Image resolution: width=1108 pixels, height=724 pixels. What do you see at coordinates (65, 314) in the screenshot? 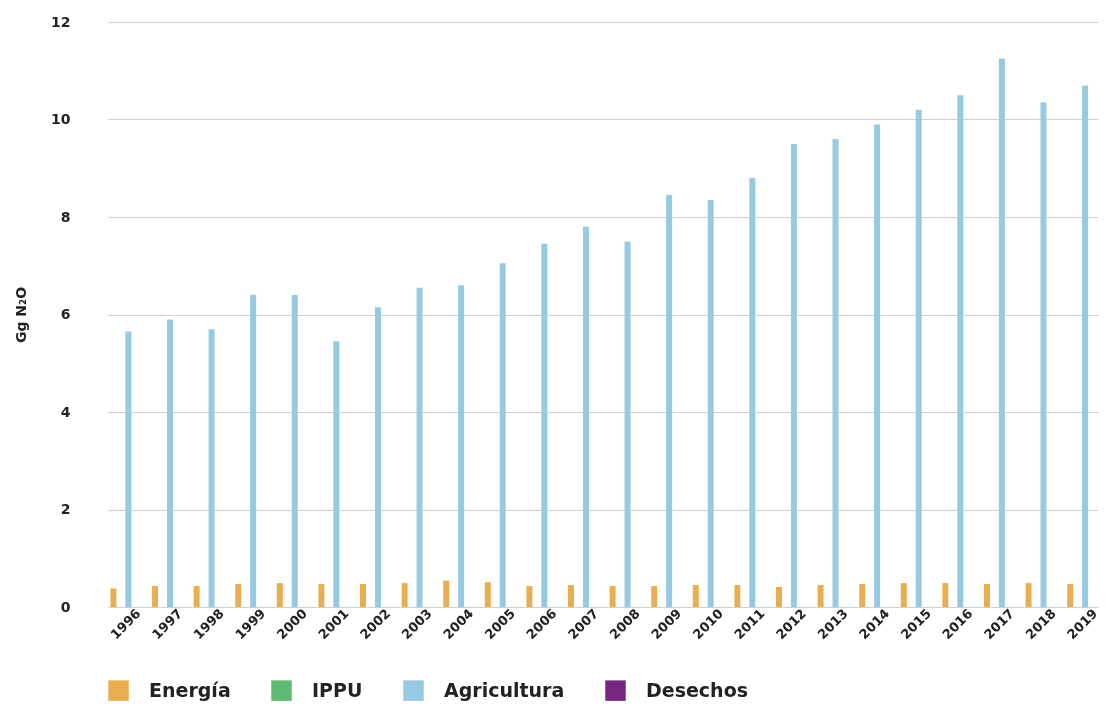
I see `y-tick-label: 6` at bounding box center [65, 314].